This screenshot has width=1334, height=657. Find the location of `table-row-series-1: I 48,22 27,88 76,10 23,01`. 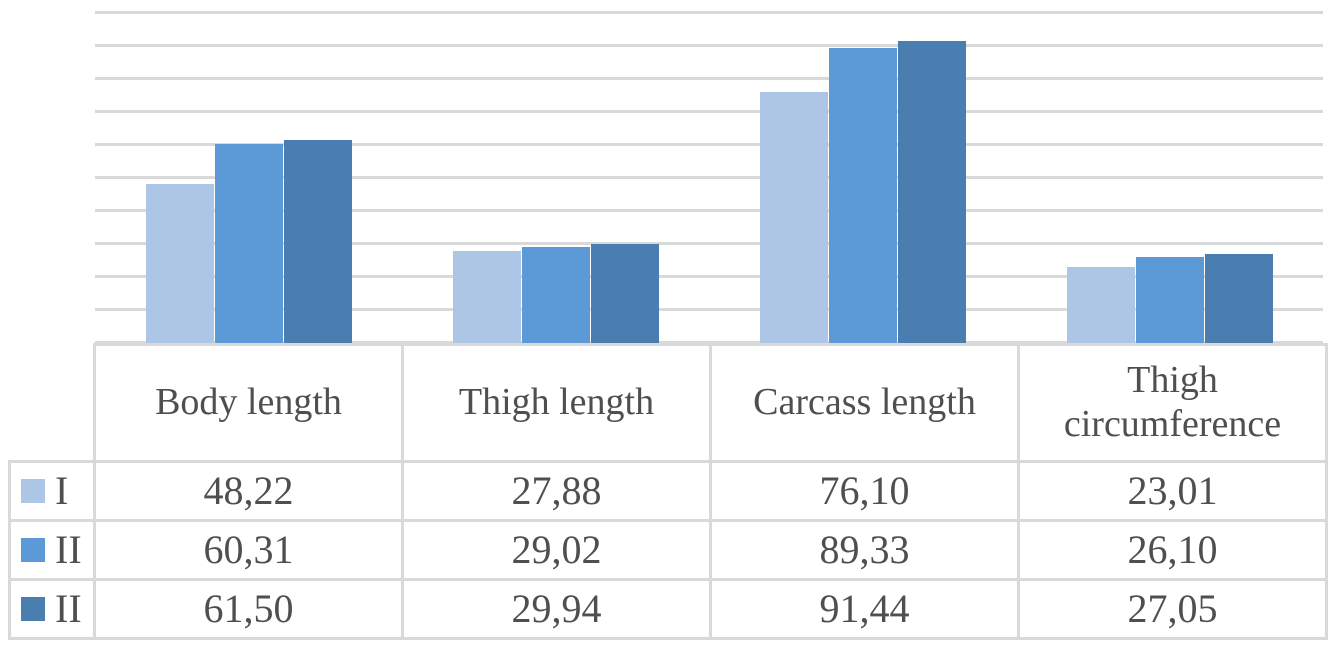

table-row-series-1: I 48,22 27,88 76,10 23,01 is located at coordinates (668, 491).